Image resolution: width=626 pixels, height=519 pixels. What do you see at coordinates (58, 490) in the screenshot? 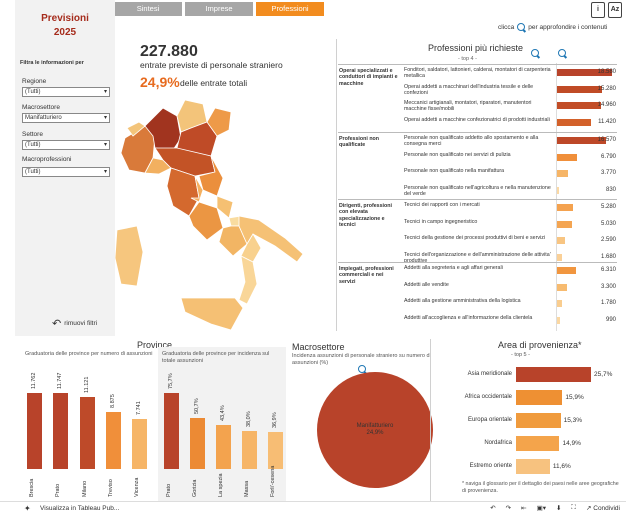
I see `province-category: Prato` at bounding box center [58, 490].